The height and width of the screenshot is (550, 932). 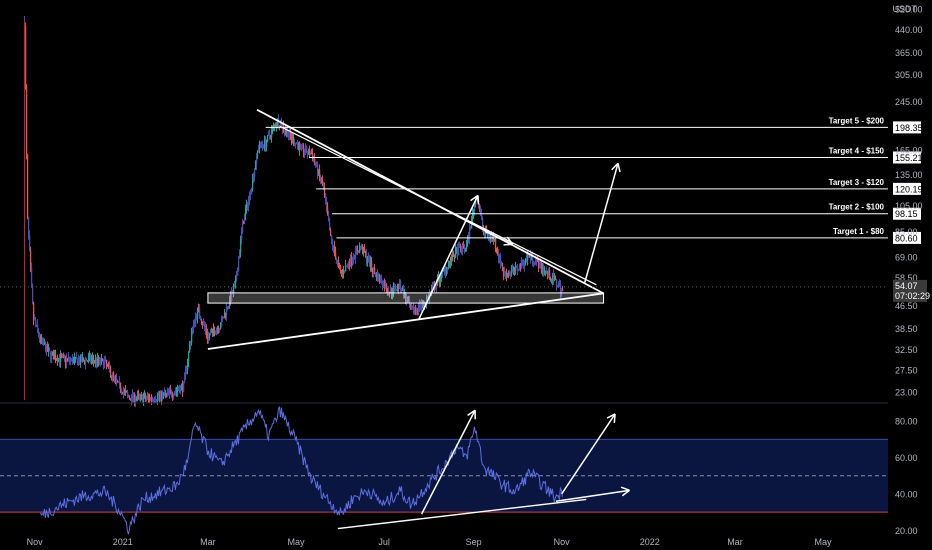 What do you see at coordinates (619, 168) in the screenshot?
I see `price-arrow-head` at bounding box center [619, 168].